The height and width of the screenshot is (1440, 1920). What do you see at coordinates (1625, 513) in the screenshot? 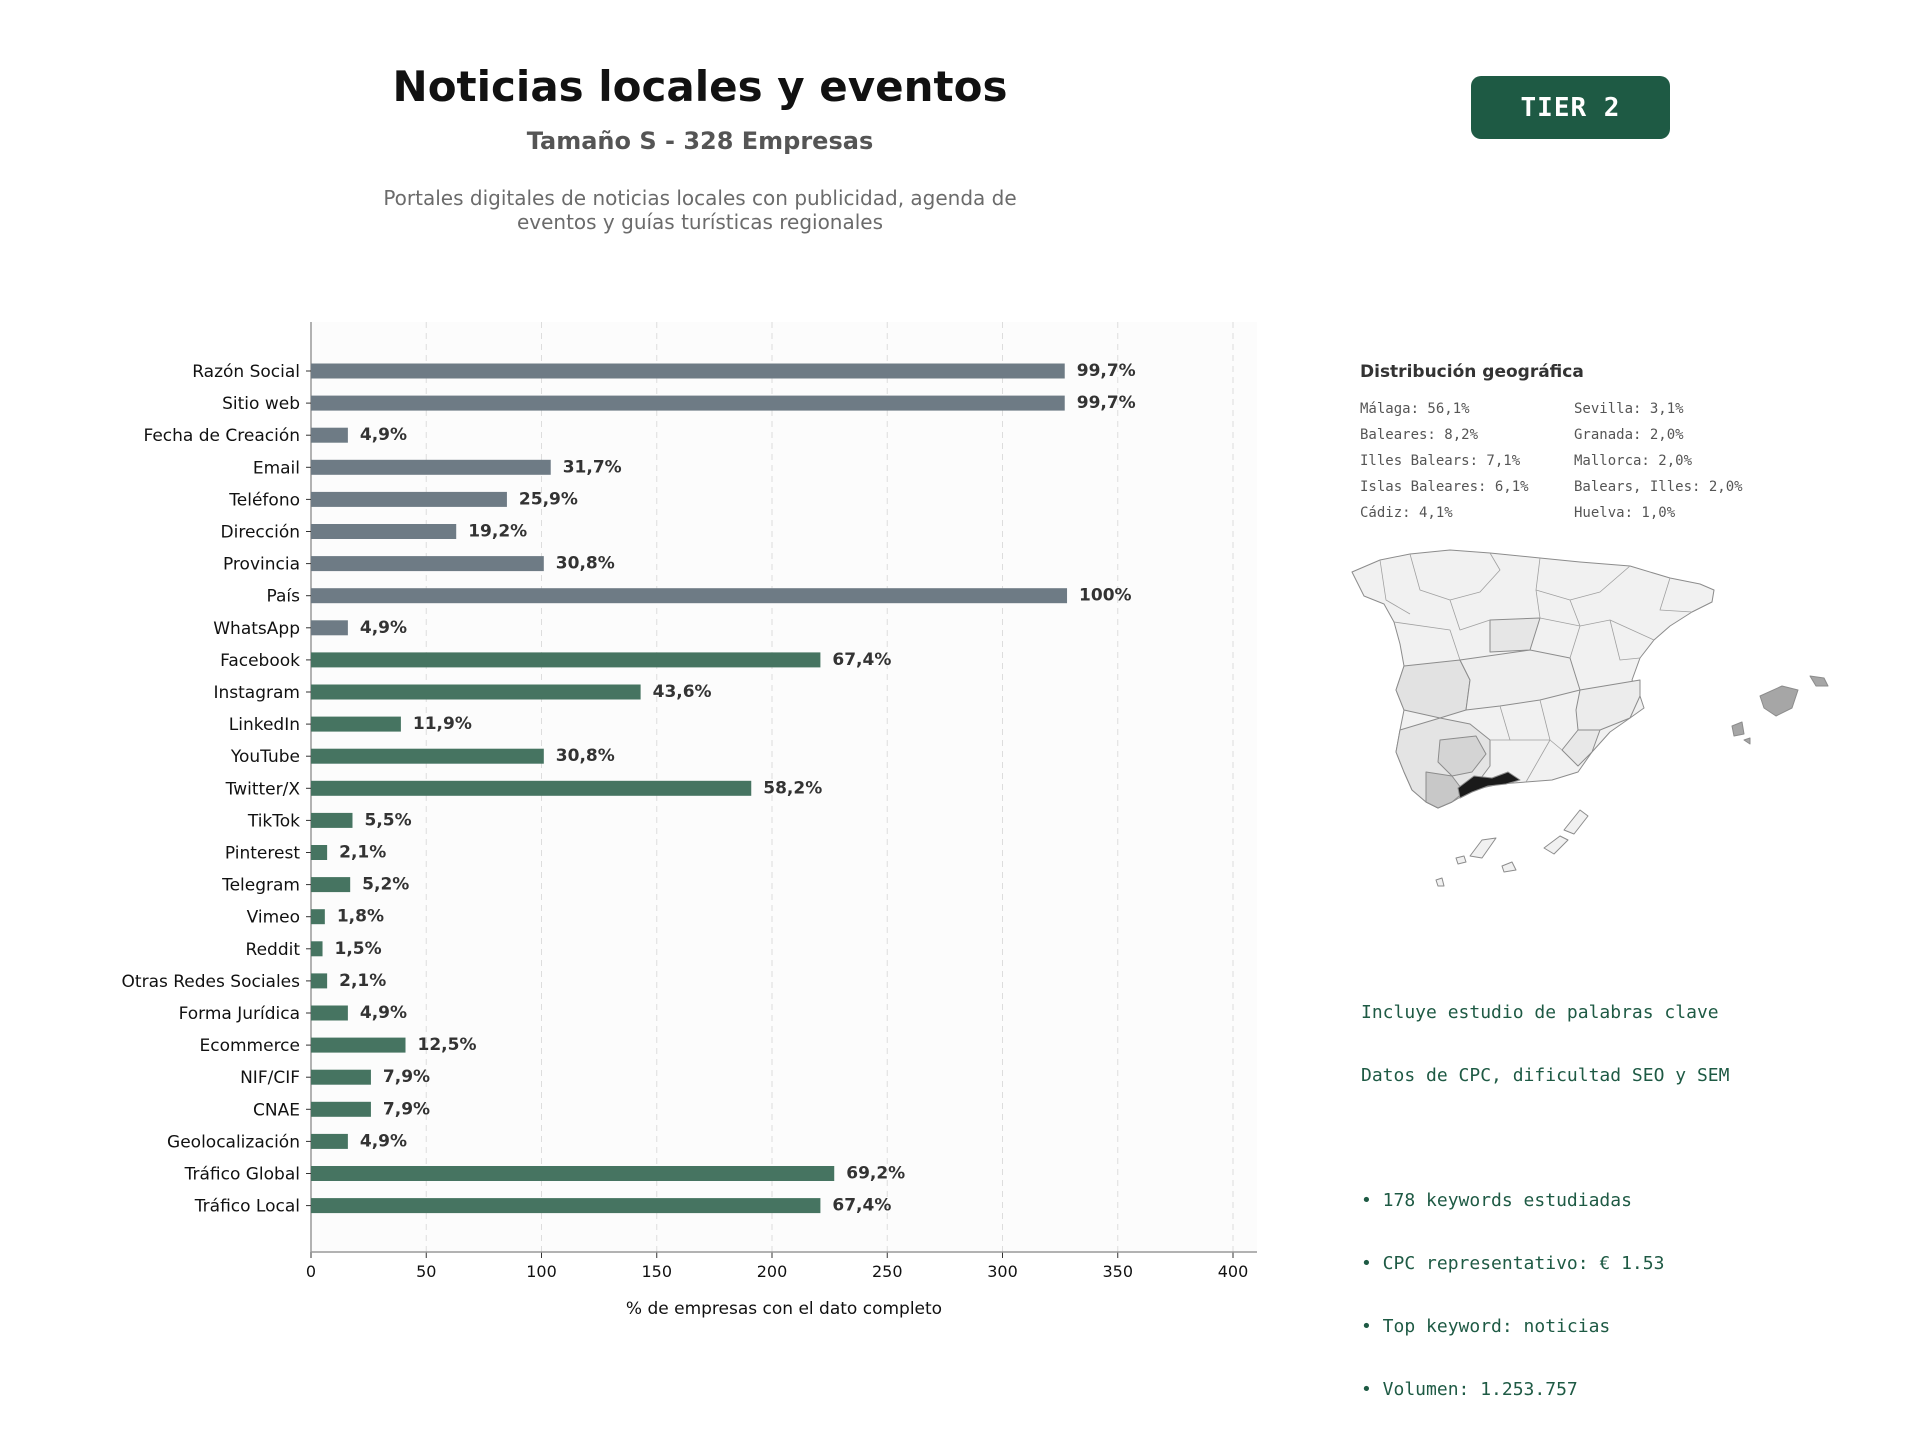
I see `geo-item: Huelva: 1,0%` at bounding box center [1625, 513].